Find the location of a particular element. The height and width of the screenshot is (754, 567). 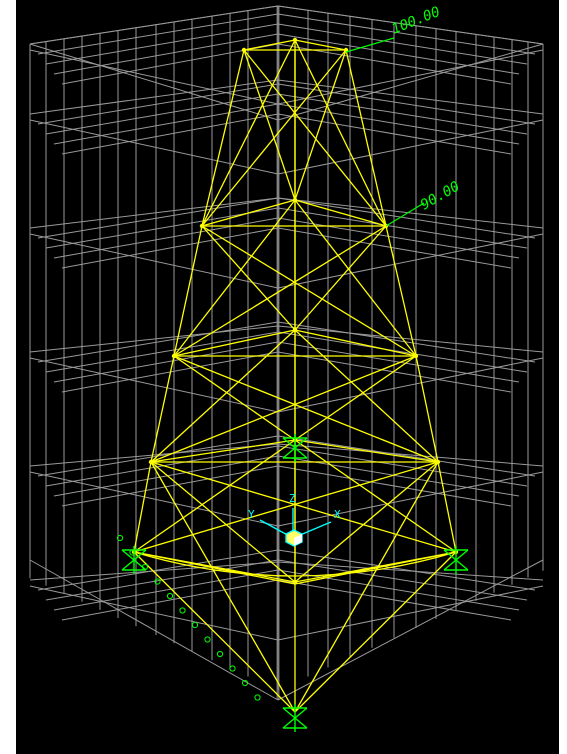

grid-bubbles is located at coordinates (188, 617).